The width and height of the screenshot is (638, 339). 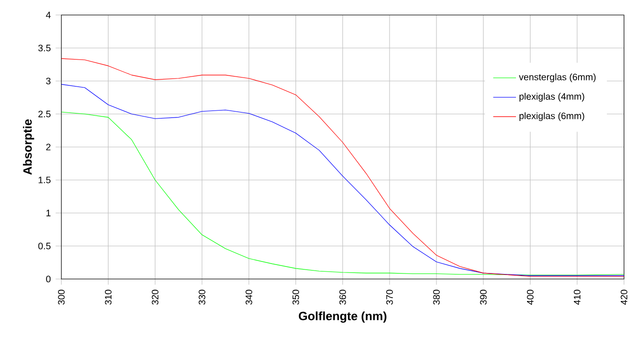 I want to click on x-tick-label: 320, so click(x=155, y=297).